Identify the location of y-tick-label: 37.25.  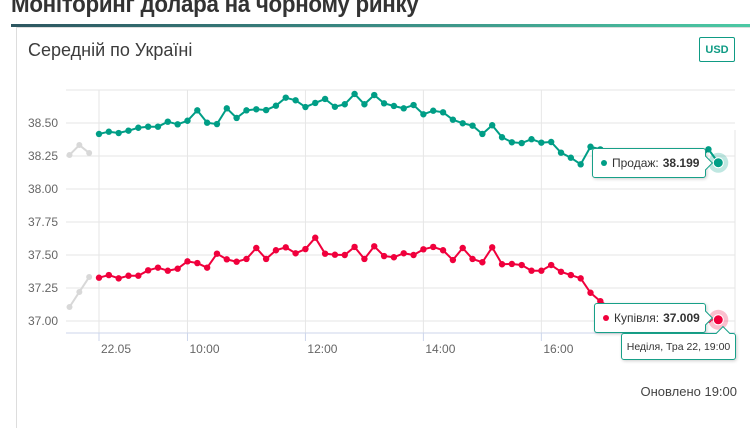
(43, 288).